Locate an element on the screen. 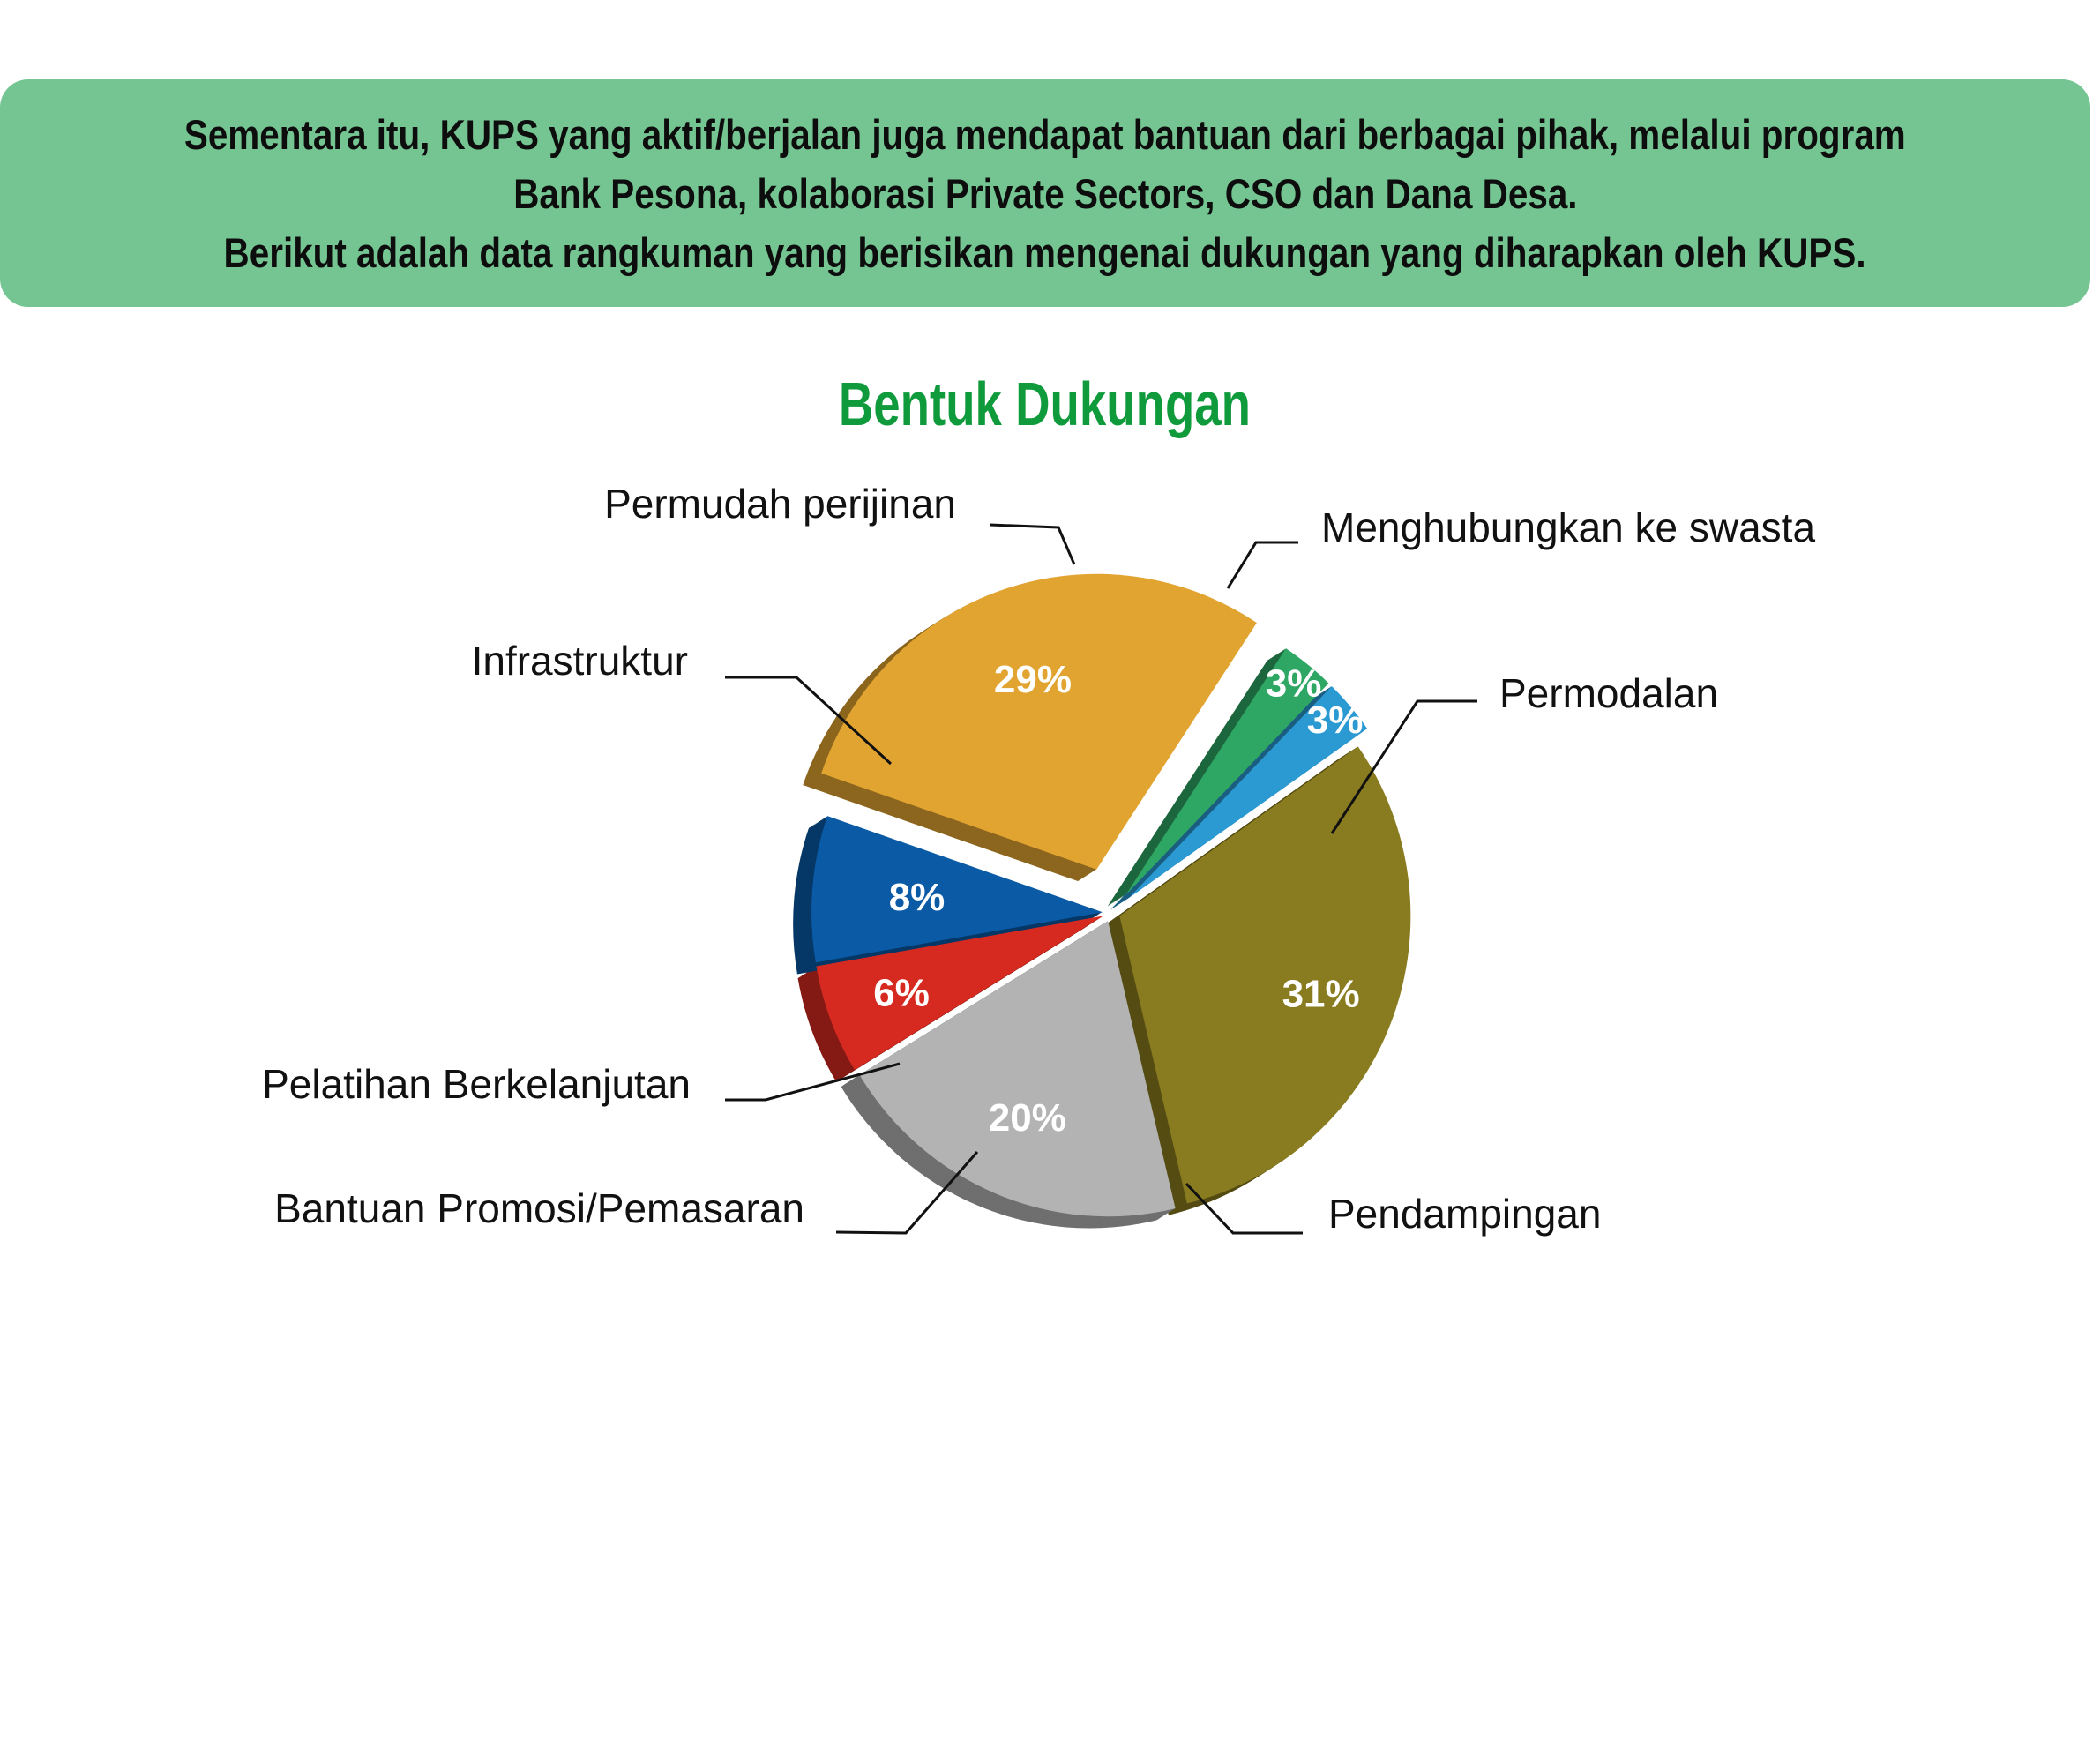  pie-category-label: Pendampingan is located at coordinates (1464, 1214).